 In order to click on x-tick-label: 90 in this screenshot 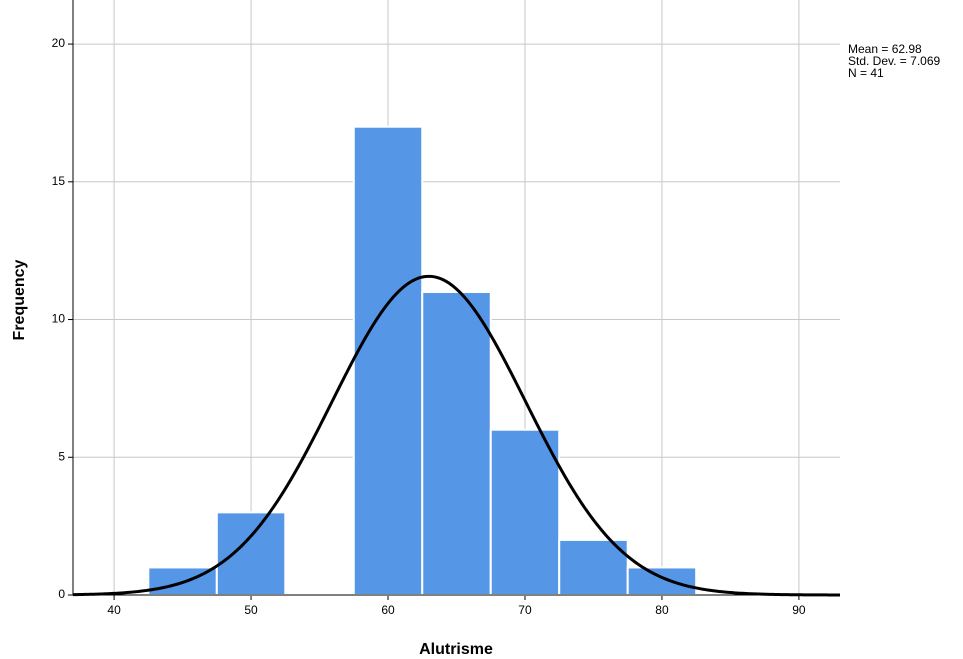, I will do `click(799, 610)`.